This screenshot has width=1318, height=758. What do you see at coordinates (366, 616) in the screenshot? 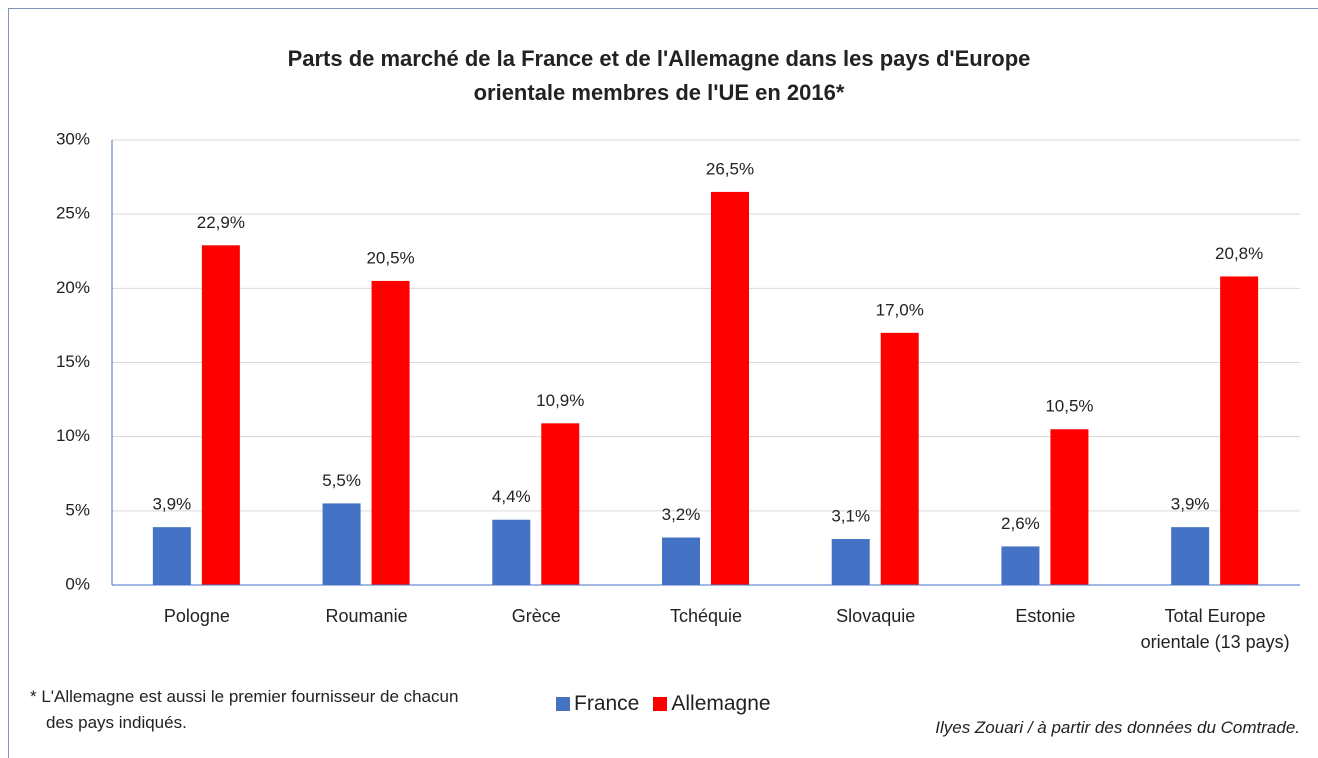
I see `x-tick-label: Roumanie` at bounding box center [366, 616].